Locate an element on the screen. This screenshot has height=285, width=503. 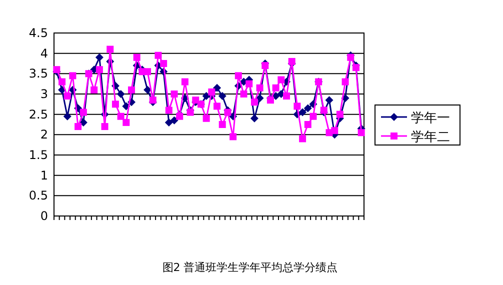
y-tick-label: 2.5 is located at coordinates (38, 114).